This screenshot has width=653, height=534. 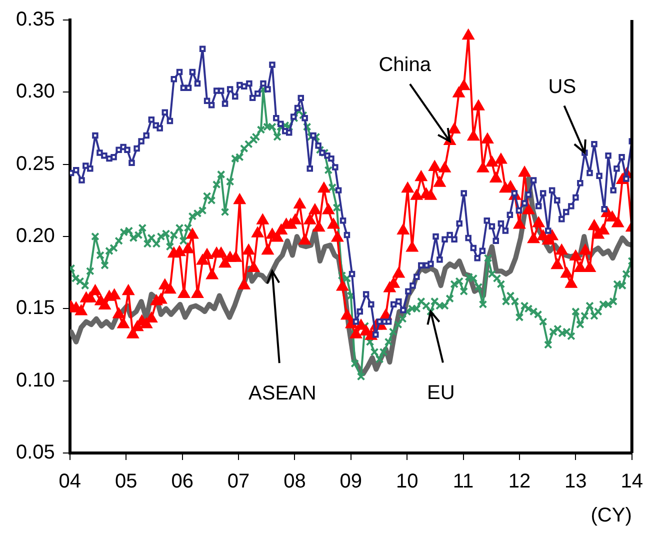 I want to click on y-tick-label: 0.10, so click(x=35, y=380).